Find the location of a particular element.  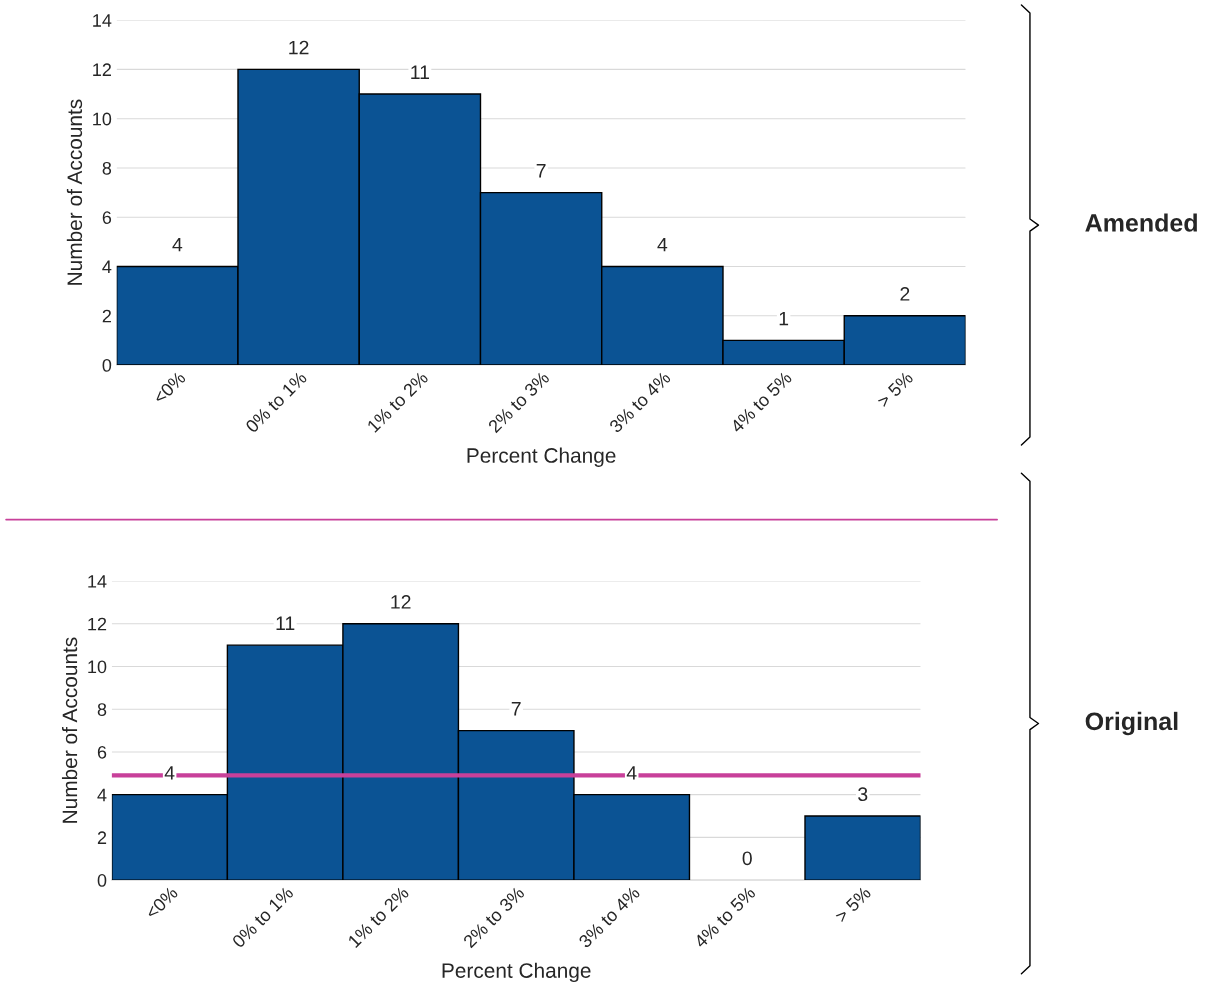

text: Original is located at coordinates (1131, 723).